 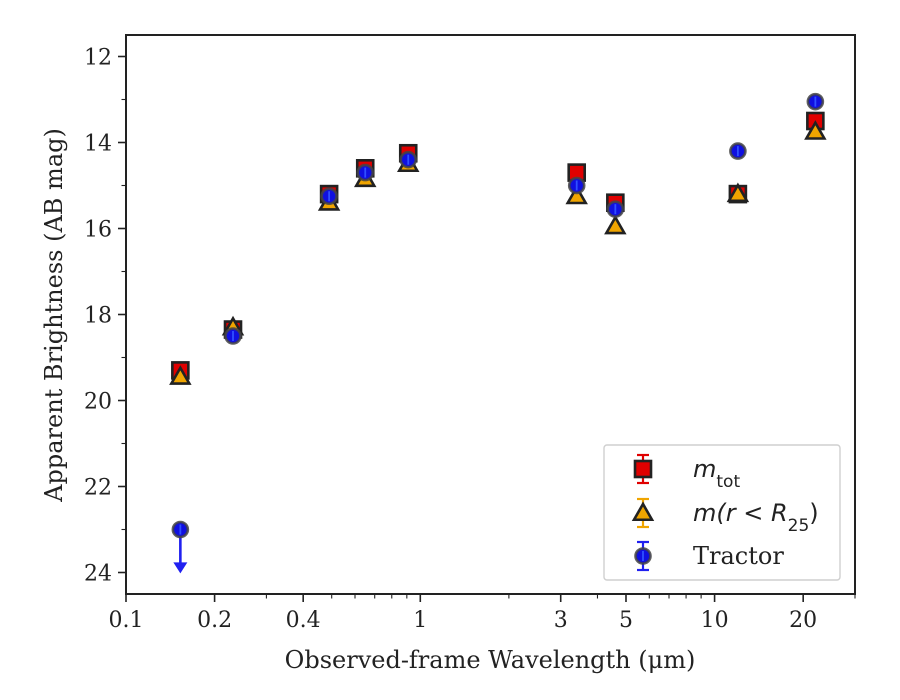 I want to click on y-tick-label: 24, so click(x=98, y=574).